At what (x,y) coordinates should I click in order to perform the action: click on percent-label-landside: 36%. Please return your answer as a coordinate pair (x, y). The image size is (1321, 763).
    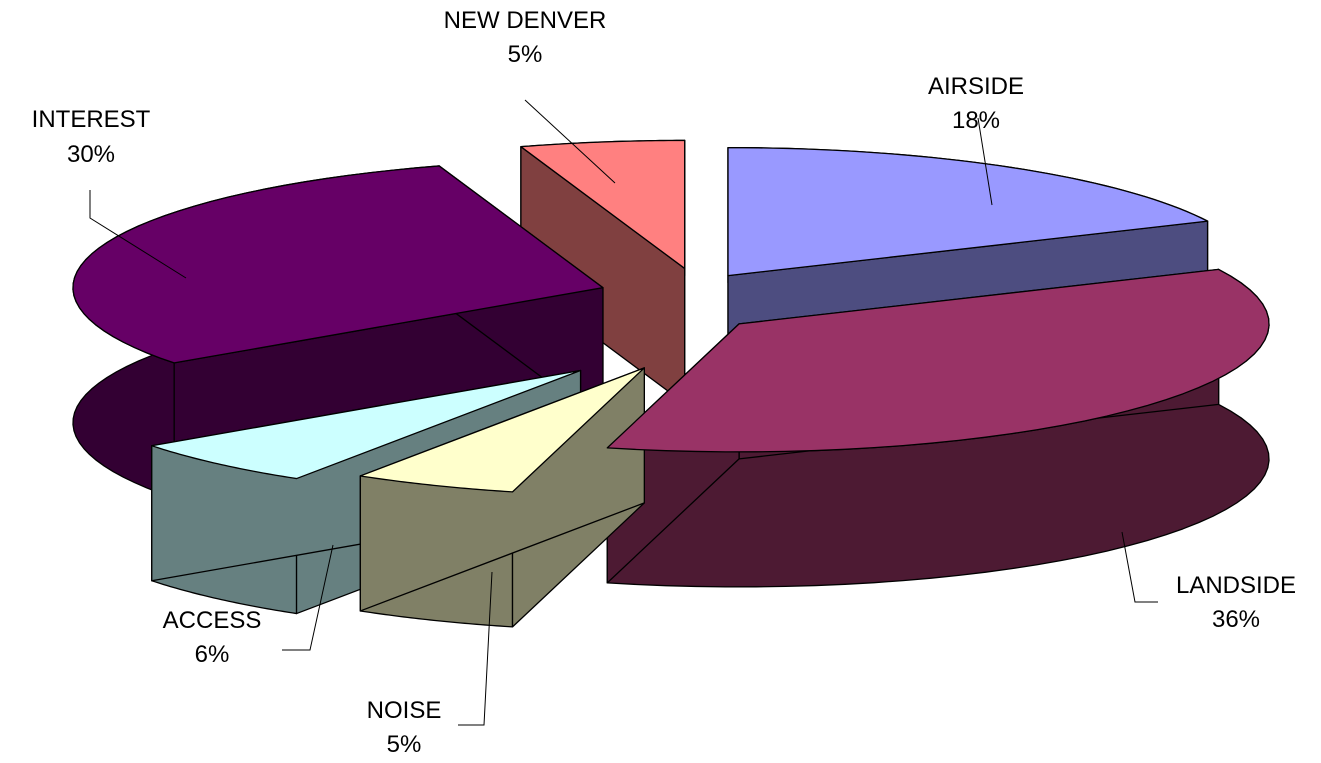
    Looking at the image, I should click on (1236, 619).